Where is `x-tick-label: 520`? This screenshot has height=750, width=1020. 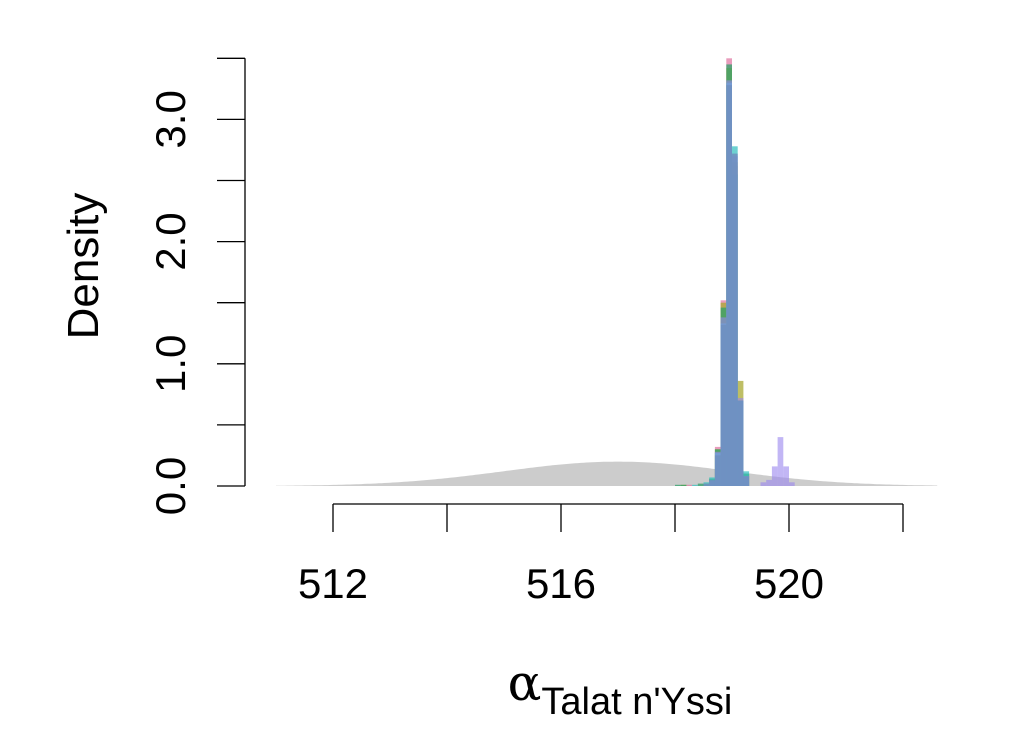
x-tick-label: 520 is located at coordinates (789, 583).